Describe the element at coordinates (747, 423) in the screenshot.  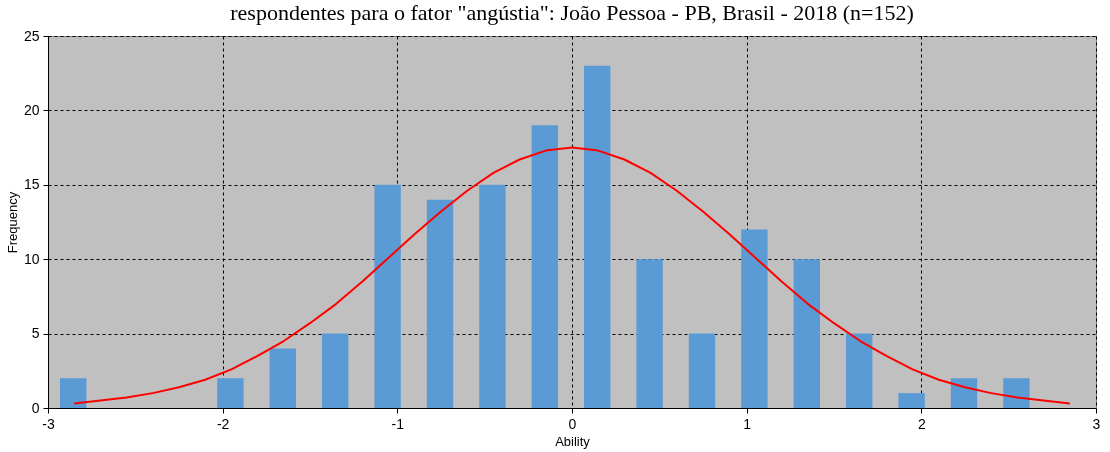
I see `x-tick-label: 1` at that location.